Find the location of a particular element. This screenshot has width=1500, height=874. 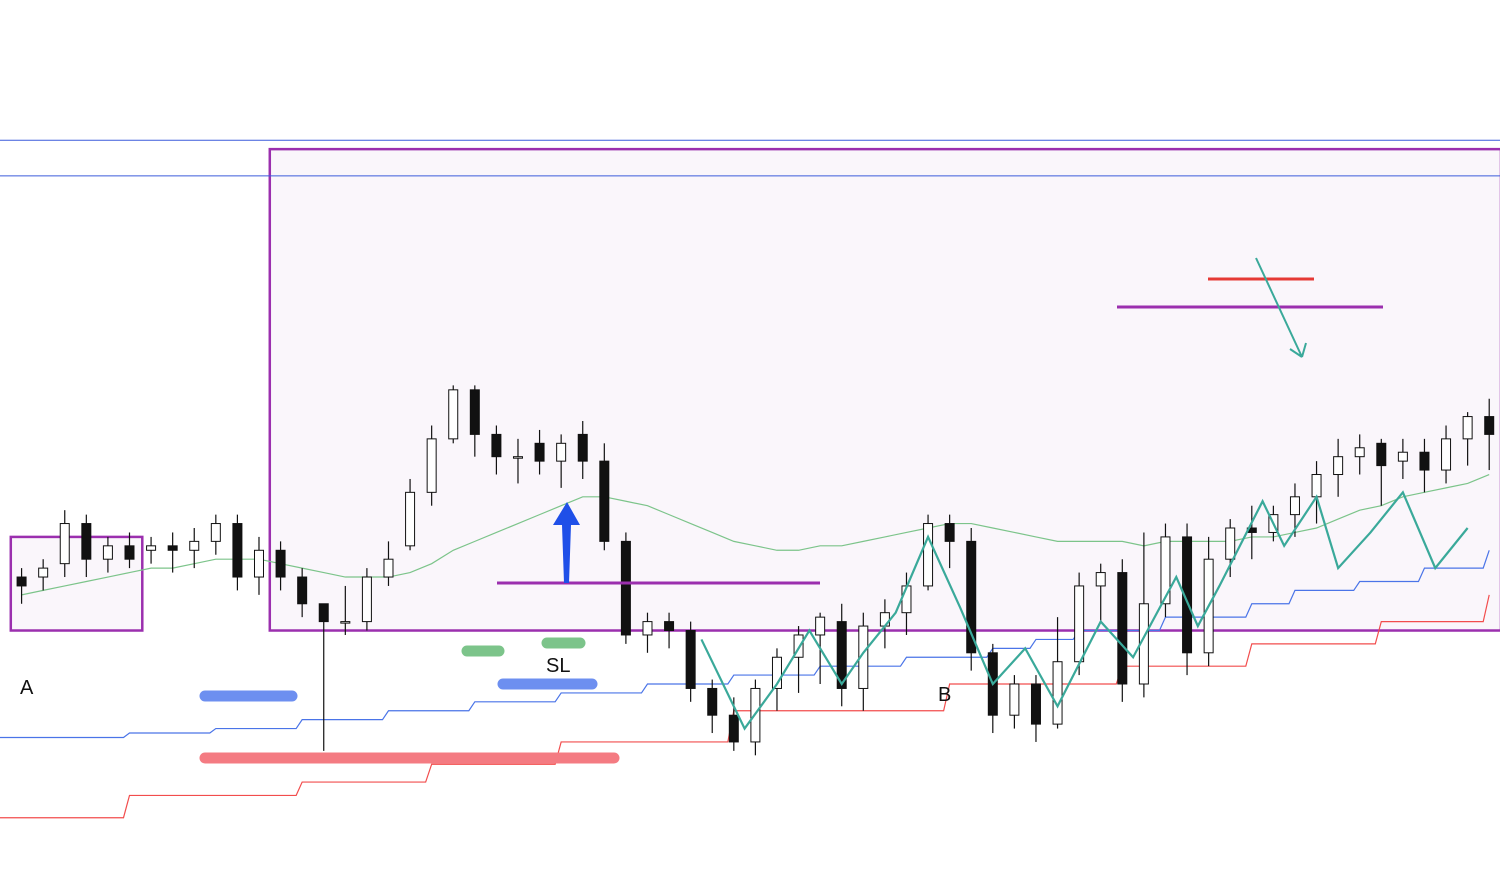

up-arrow-icon is located at coordinates (566, 542).